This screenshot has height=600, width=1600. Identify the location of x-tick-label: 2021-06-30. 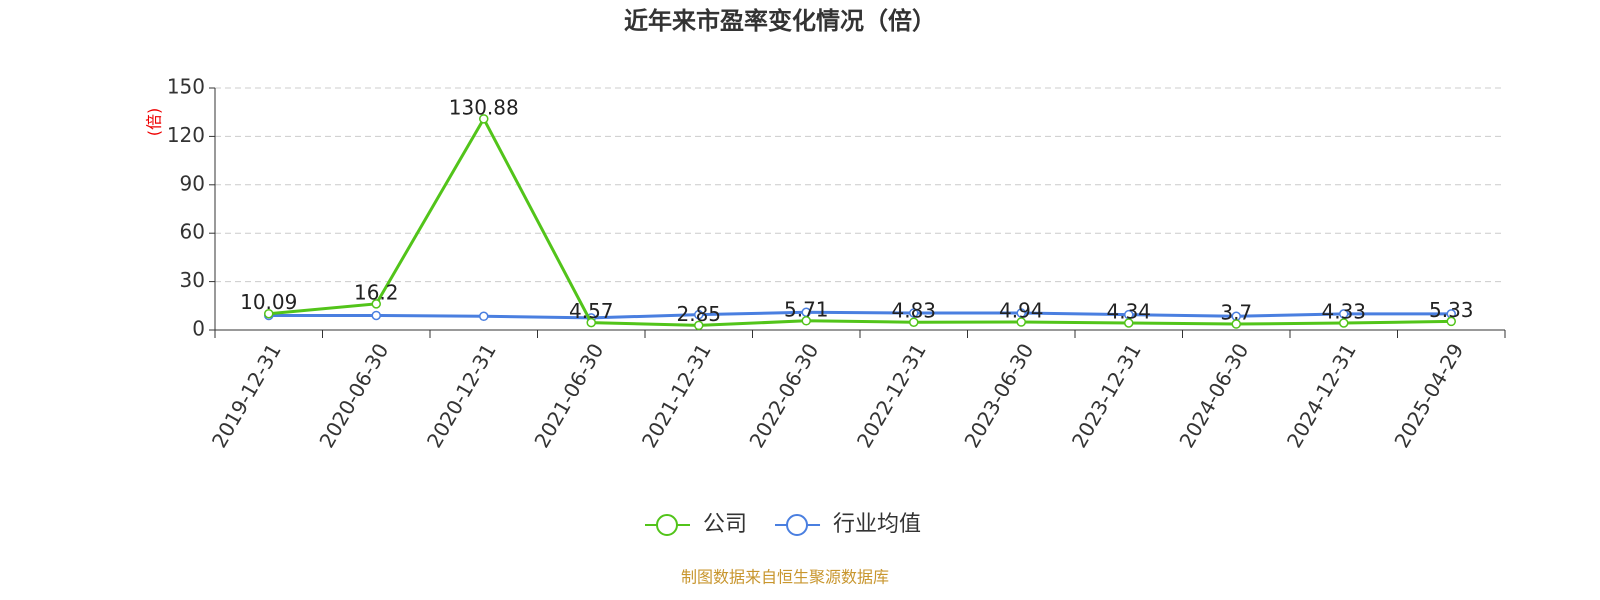
(568, 395).